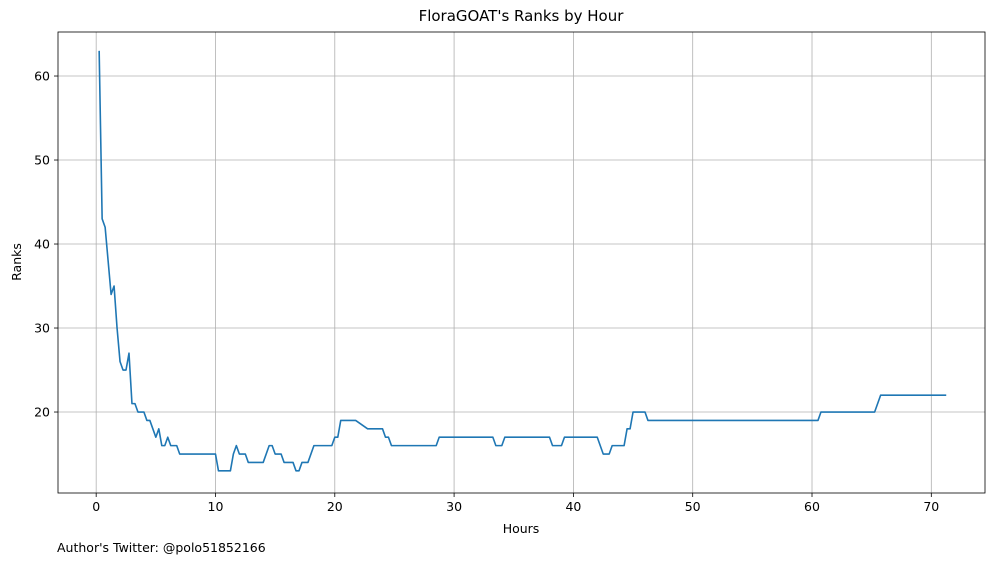 This screenshot has width=997, height=562. I want to click on annotation: Author's Twitter: @polo51852166, so click(161, 547).